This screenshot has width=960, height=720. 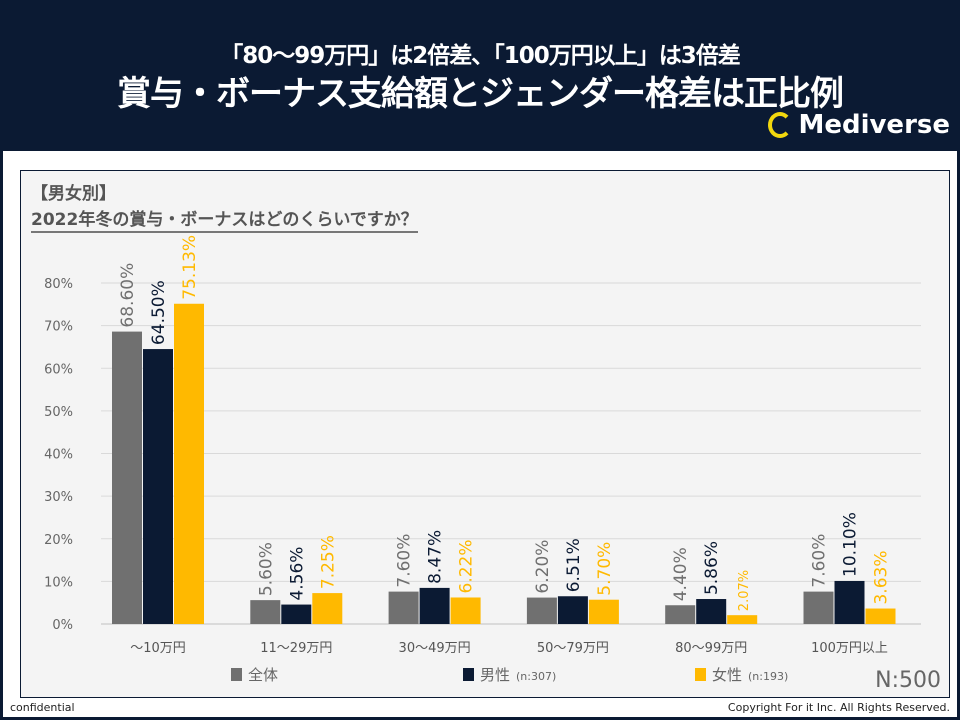 What do you see at coordinates (58, 497) in the screenshot?
I see `y-tick-label: 30%` at bounding box center [58, 497].